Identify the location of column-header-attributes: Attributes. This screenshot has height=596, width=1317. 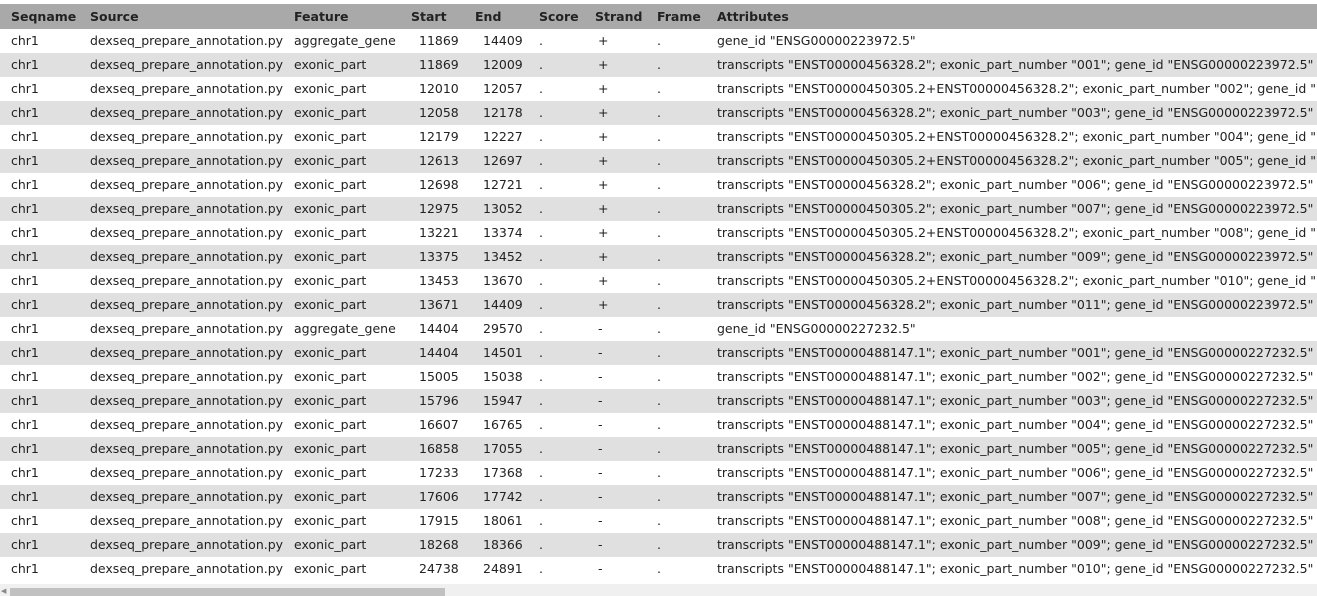
(753, 16).